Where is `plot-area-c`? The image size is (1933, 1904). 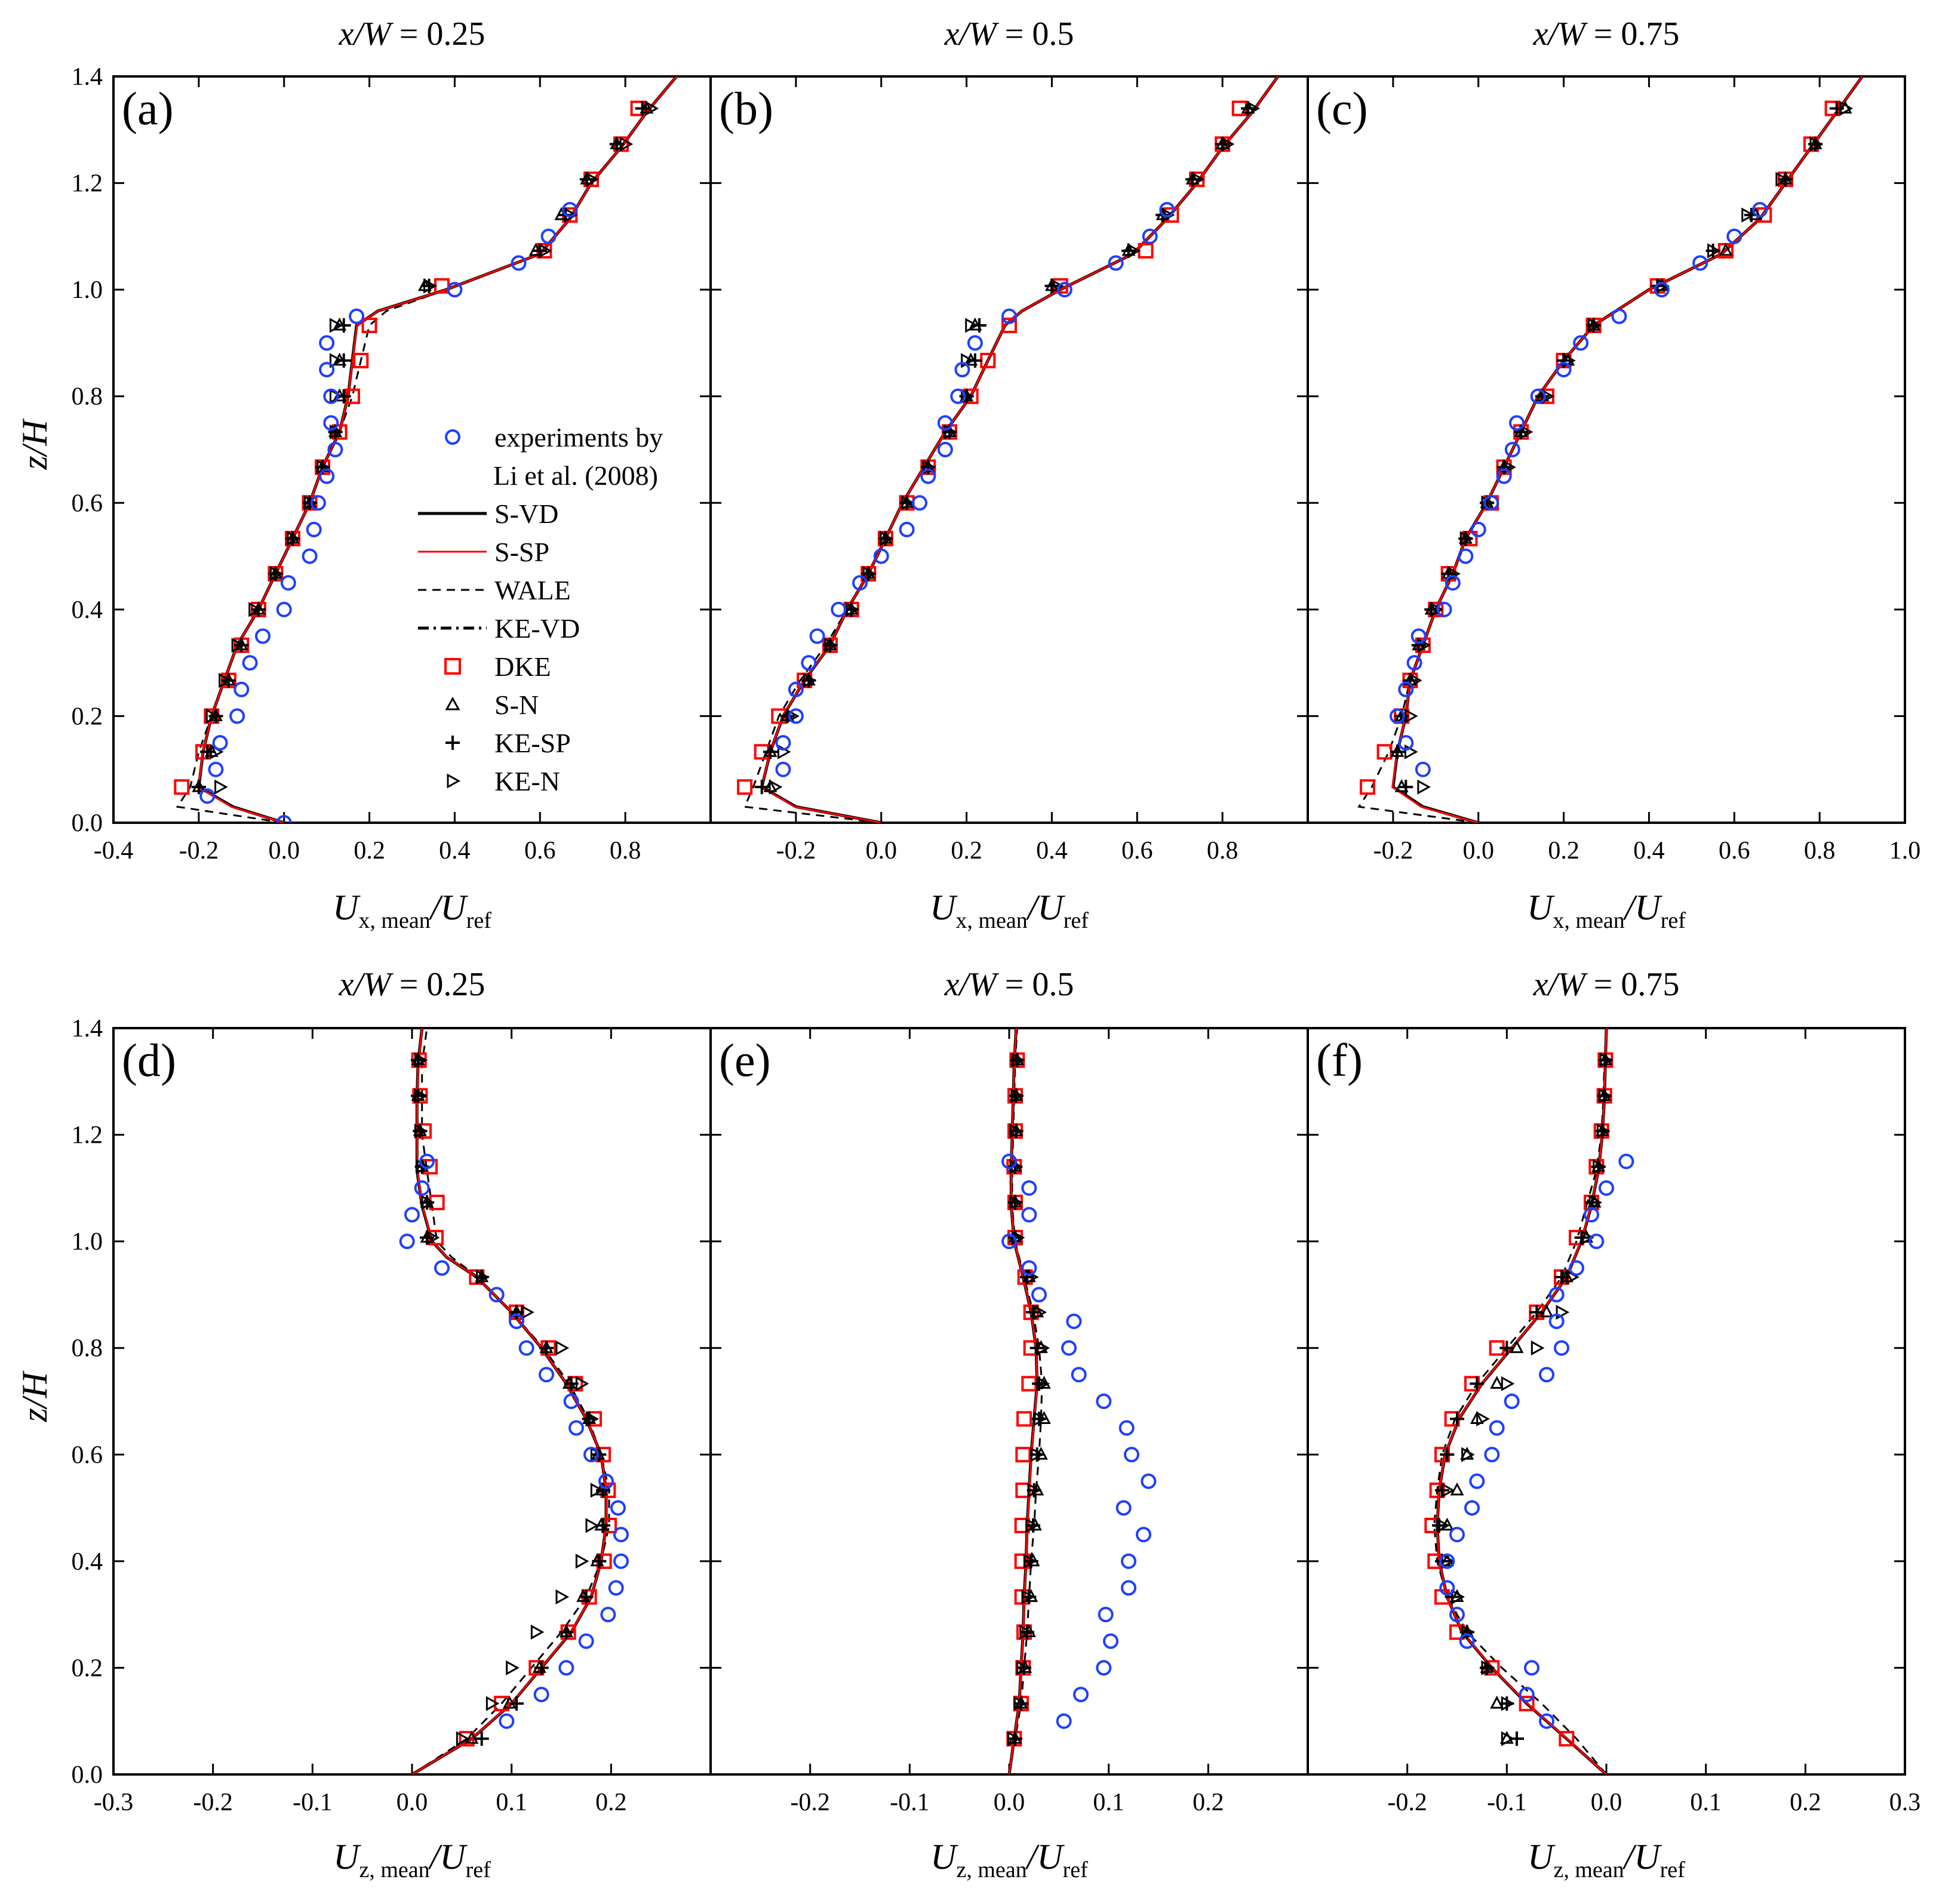 plot-area-c is located at coordinates (1610, 449).